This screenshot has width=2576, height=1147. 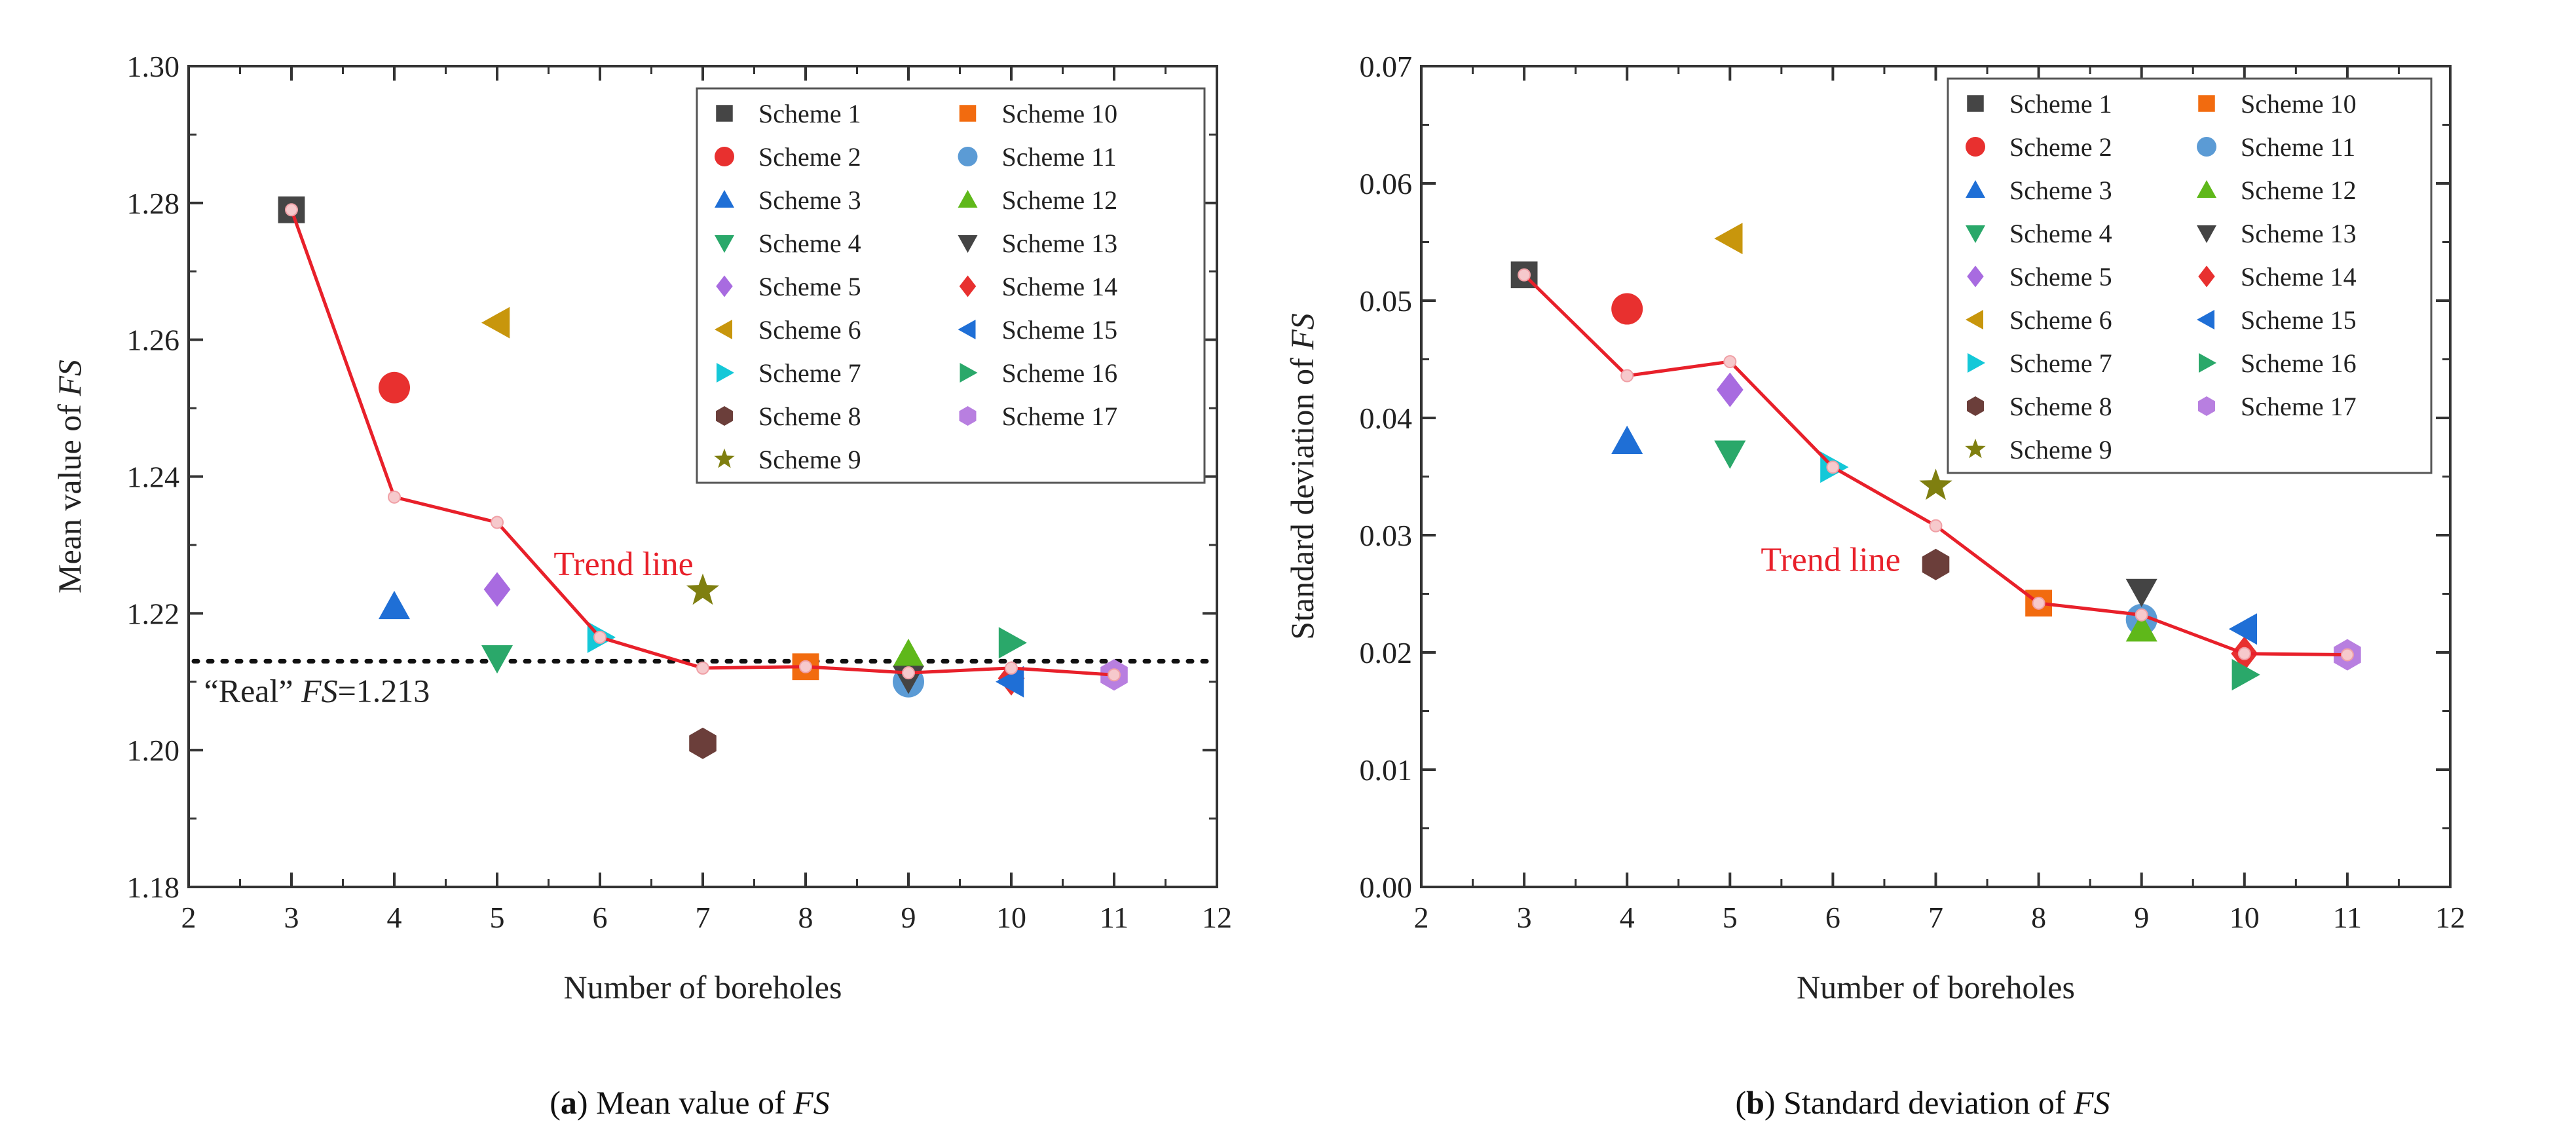 What do you see at coordinates (788, 157) in the screenshot?
I see `legend-item: Scheme 2` at bounding box center [788, 157].